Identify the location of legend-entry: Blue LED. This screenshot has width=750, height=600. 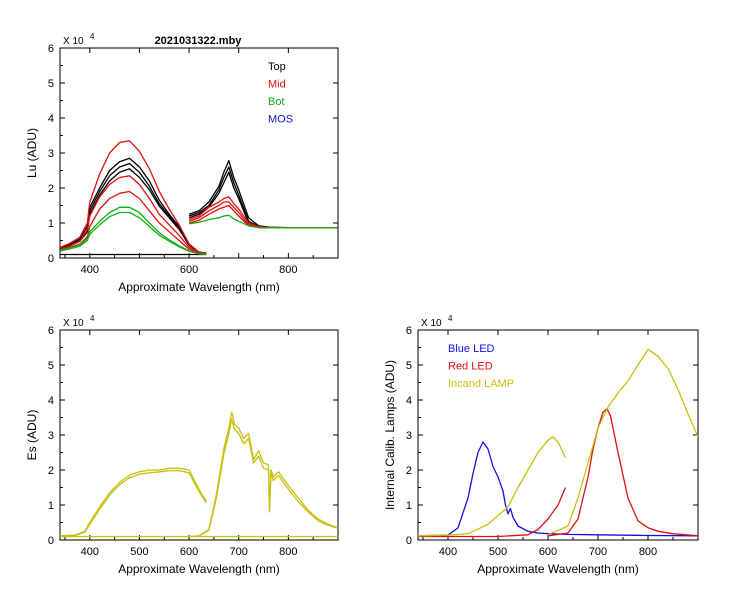
(471, 349).